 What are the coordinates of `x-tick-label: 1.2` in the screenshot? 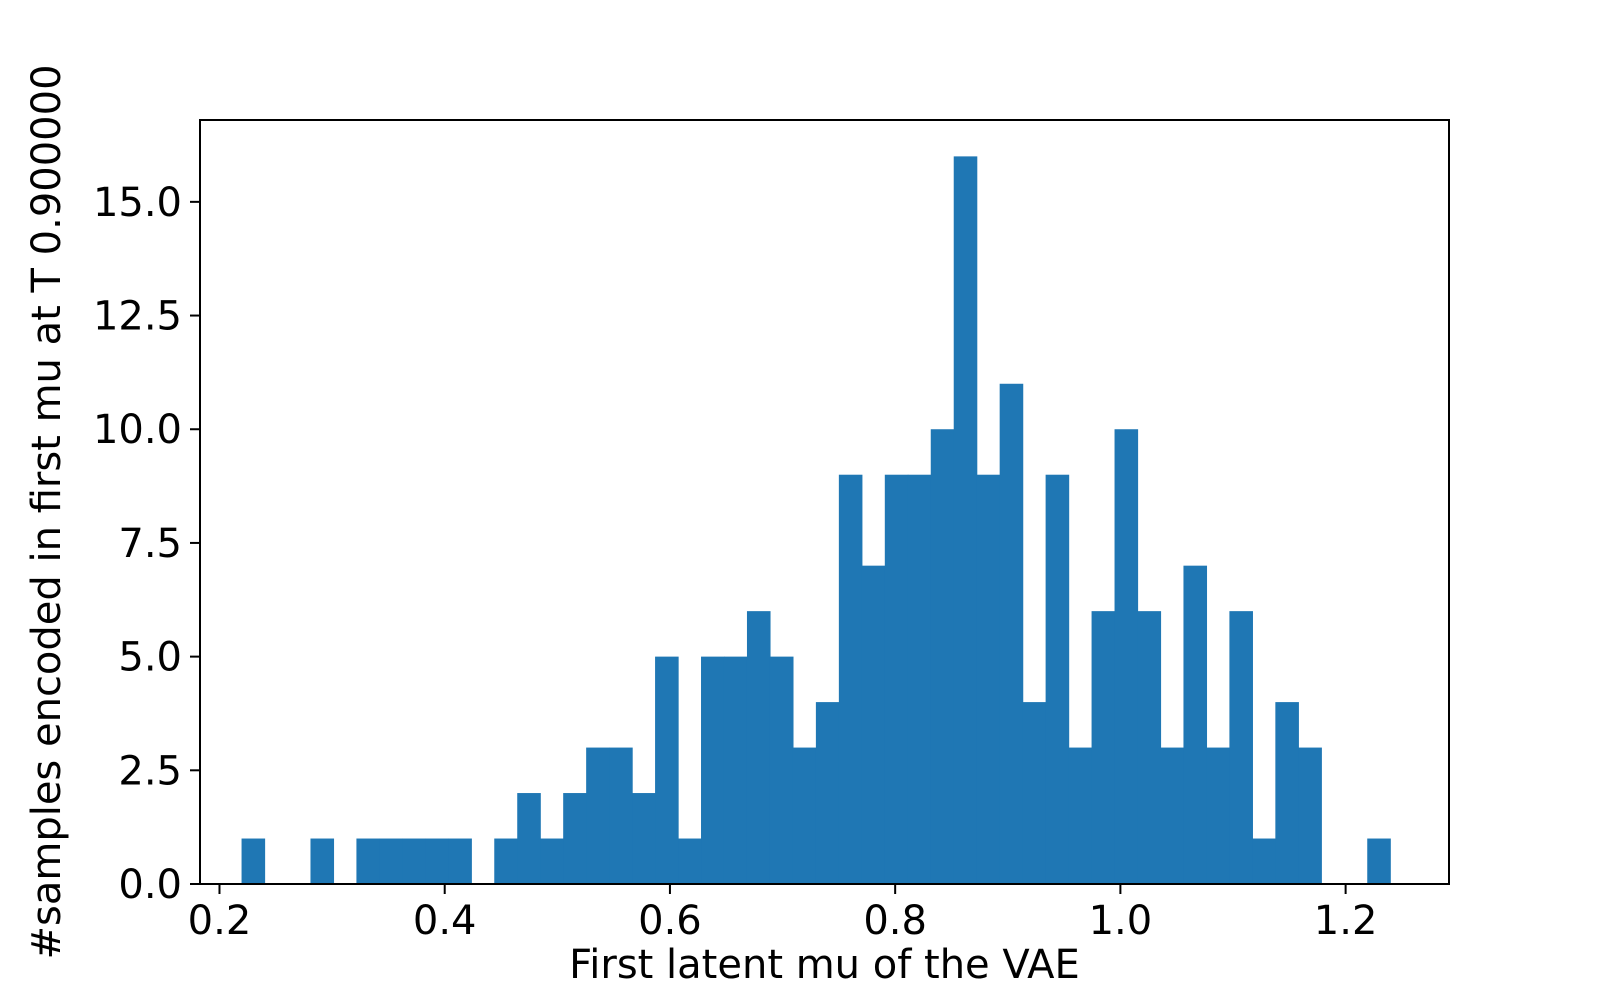 It's located at (1346, 921).